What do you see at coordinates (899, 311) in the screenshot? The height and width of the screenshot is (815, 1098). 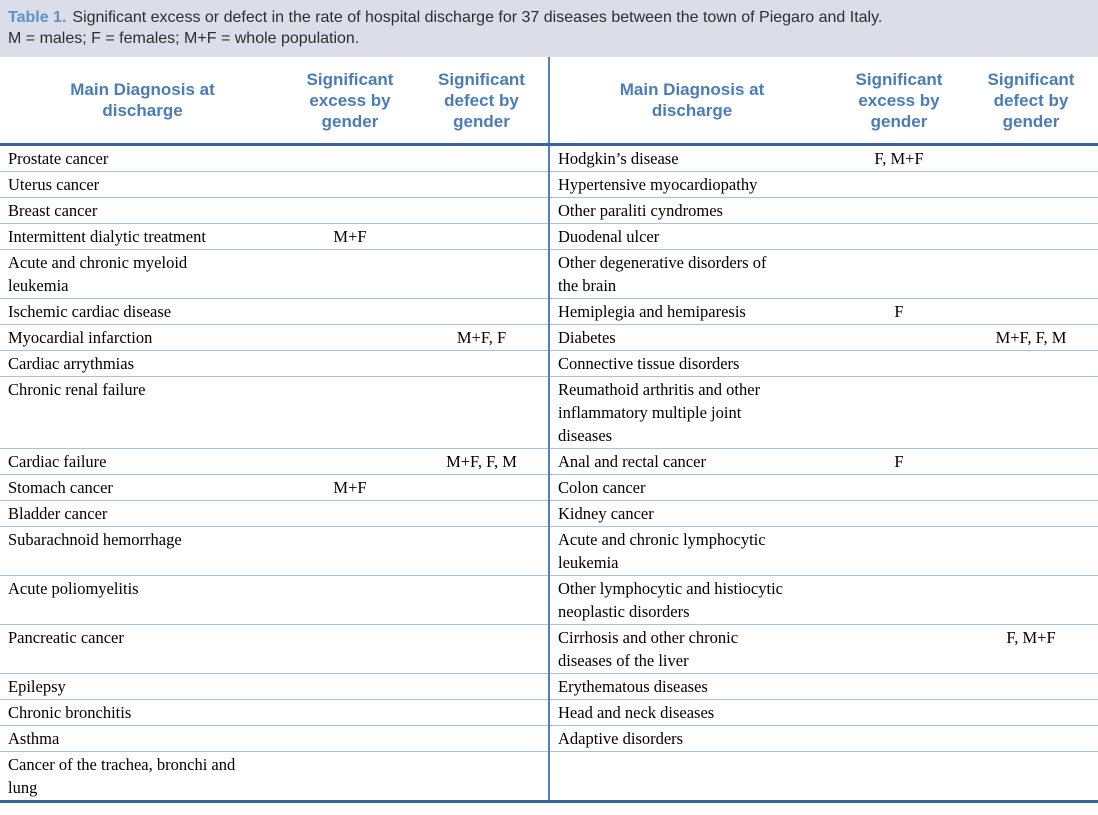 I see `excess-value-cell: F` at bounding box center [899, 311].